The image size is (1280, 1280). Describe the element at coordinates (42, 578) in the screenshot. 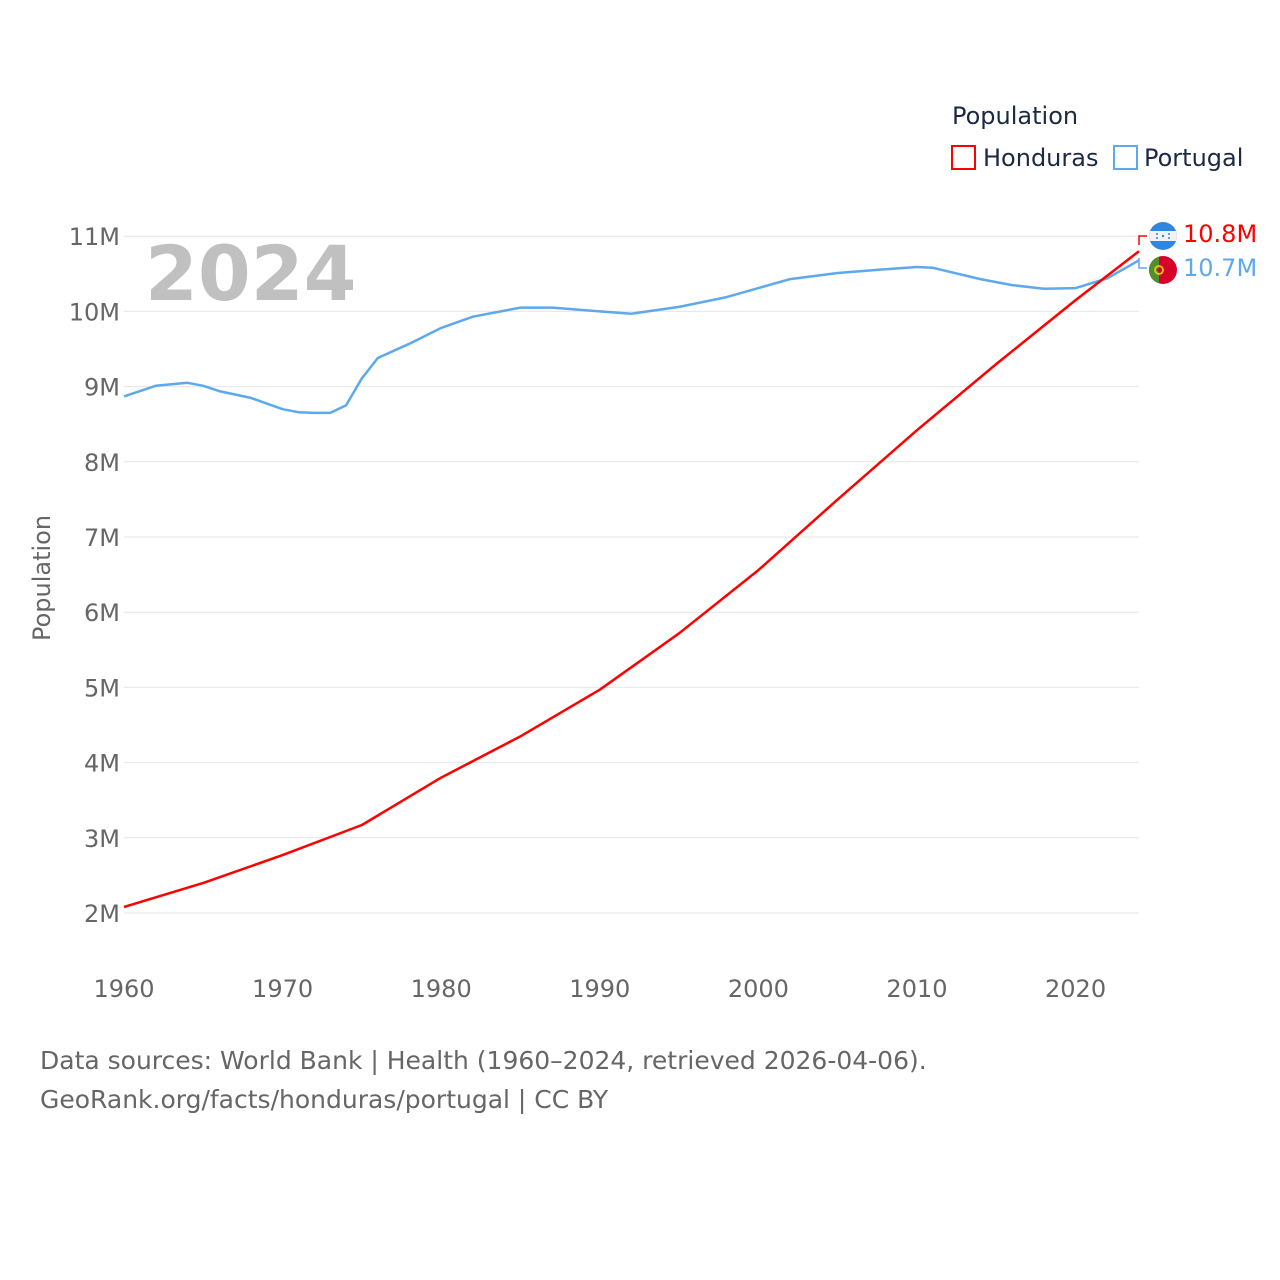

I see `y-axis-label: Population` at that location.